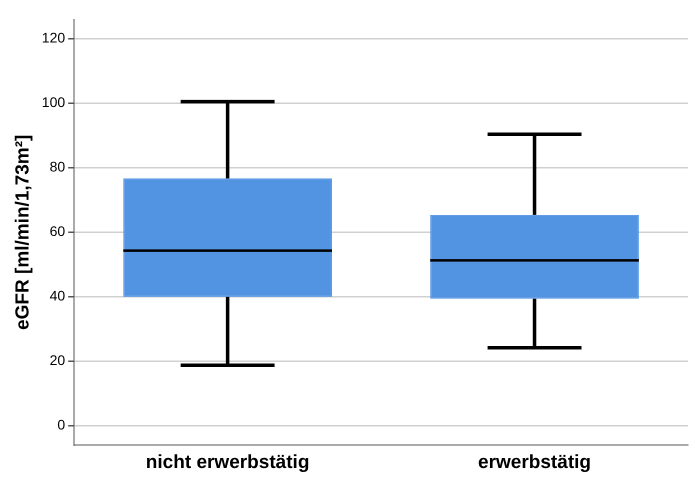  Describe the element at coordinates (58, 166) in the screenshot. I see `y-tick-label: 80` at that location.